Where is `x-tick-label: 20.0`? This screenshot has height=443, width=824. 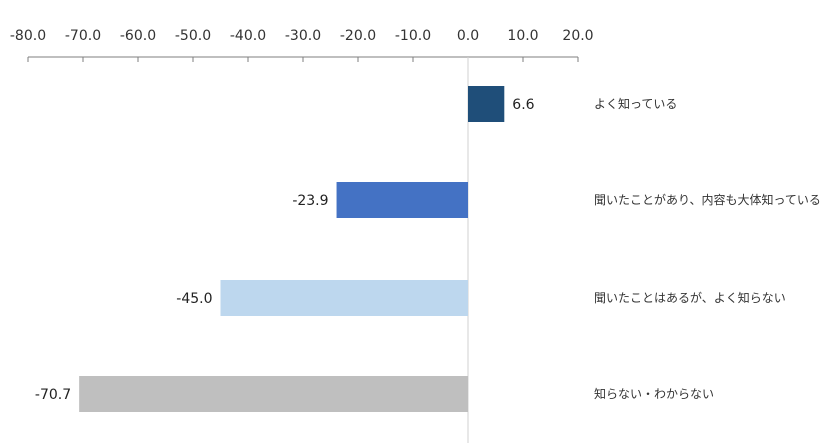 x-tick-label: 20.0 is located at coordinates (577, 36).